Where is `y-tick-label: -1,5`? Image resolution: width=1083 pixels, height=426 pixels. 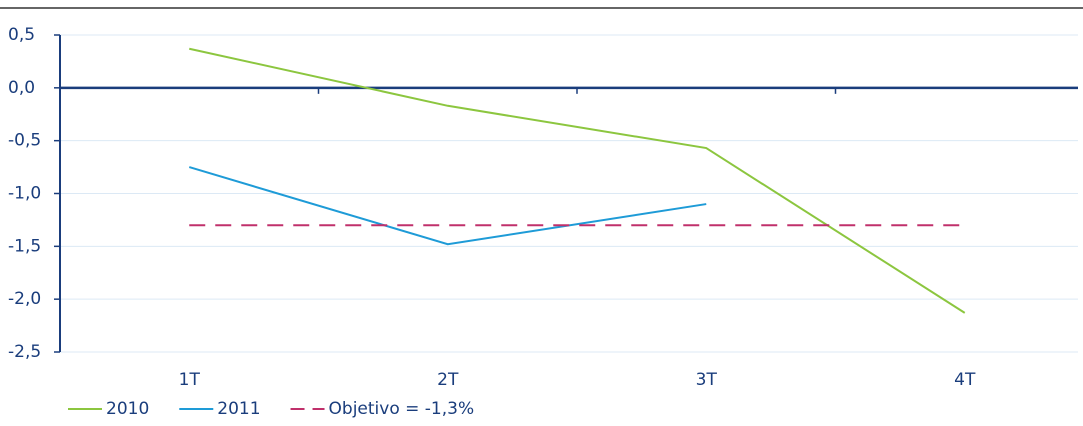
y-tick-label: -1,5 is located at coordinates (24, 246).